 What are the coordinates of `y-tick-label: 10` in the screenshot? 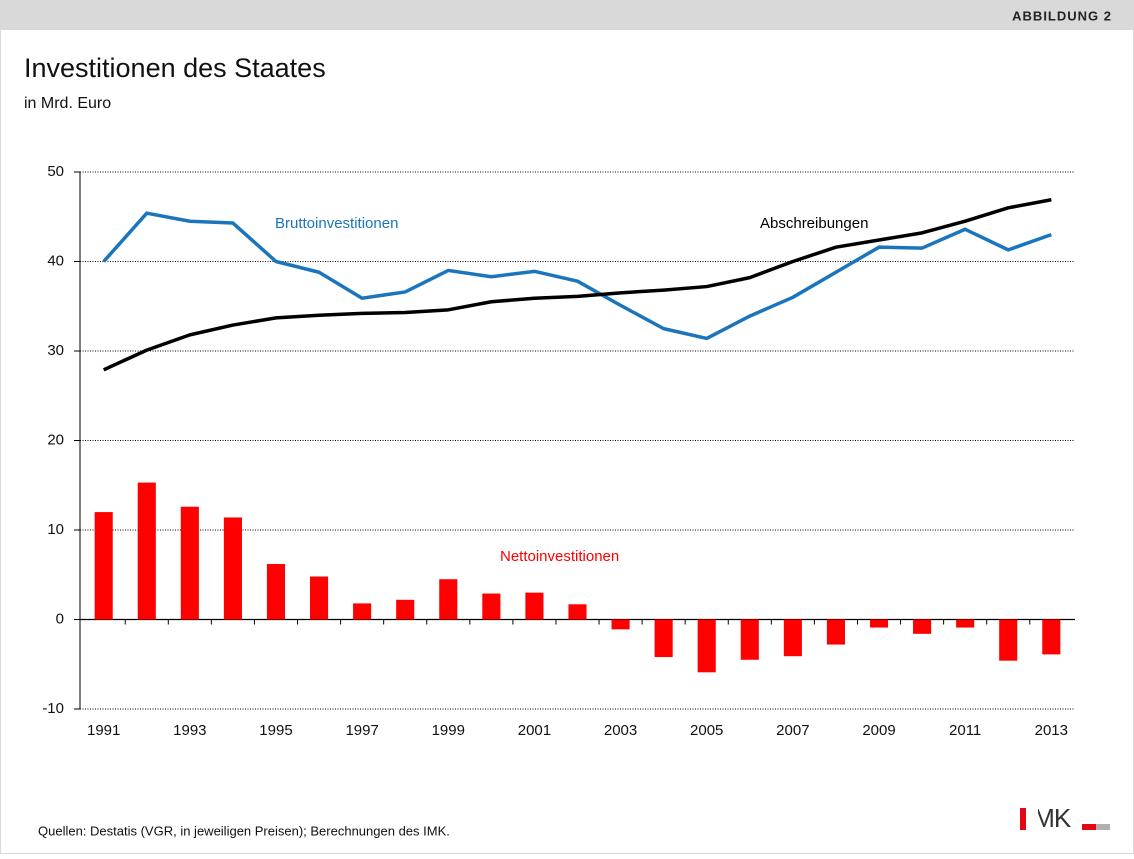 It's located at (55, 529).